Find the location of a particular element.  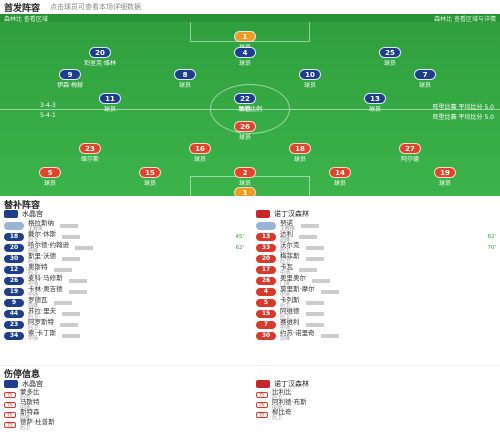

away-player: 16 球员 is located at coordinates (200, 149).